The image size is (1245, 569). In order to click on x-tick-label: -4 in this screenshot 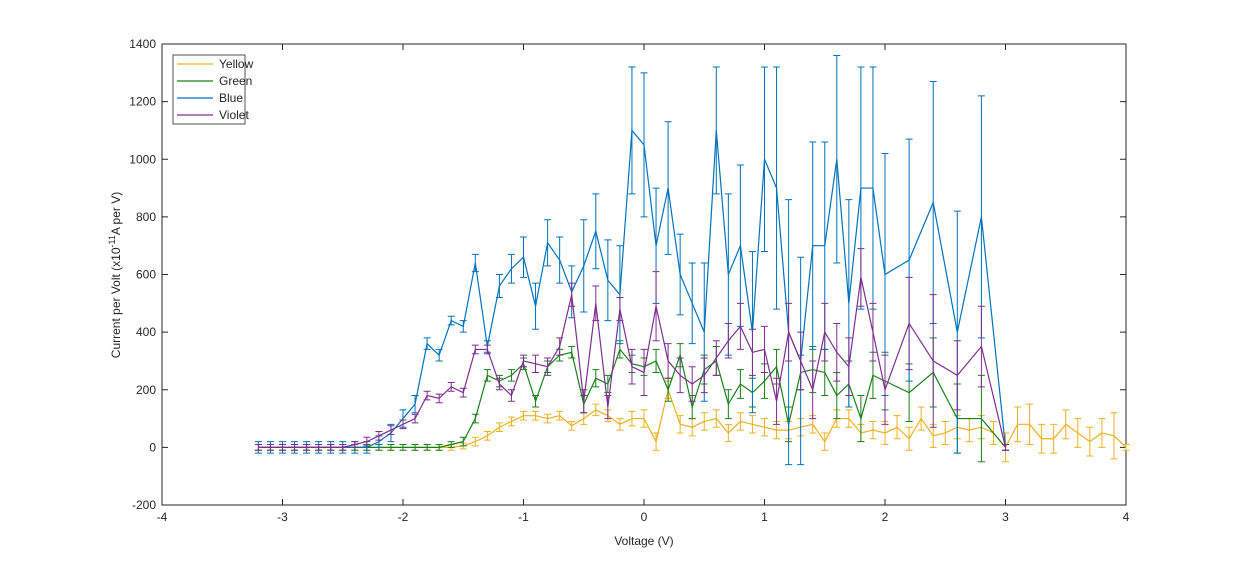, I will do `click(162, 517)`.